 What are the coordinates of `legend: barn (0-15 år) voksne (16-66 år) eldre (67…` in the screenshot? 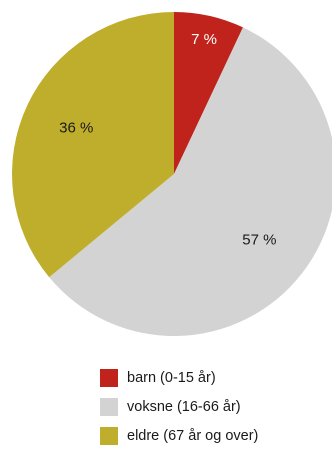 It's located at (179, 407).